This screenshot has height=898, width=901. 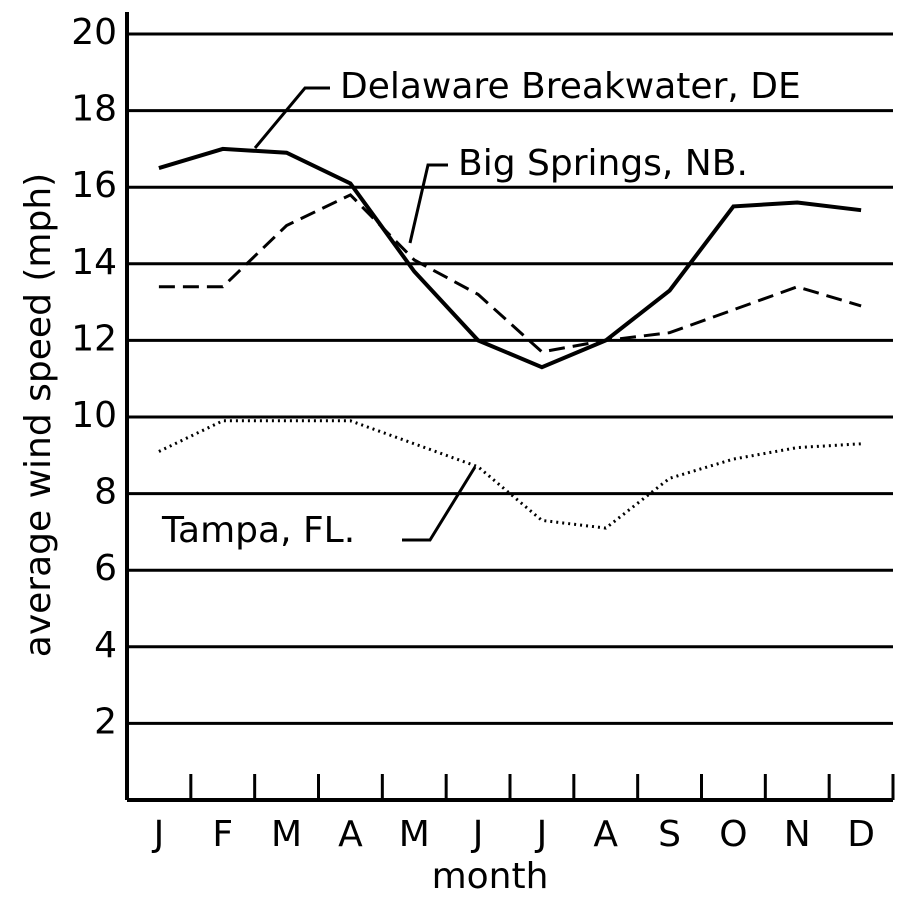 I want to click on x-tick-label: O, so click(x=733, y=834).